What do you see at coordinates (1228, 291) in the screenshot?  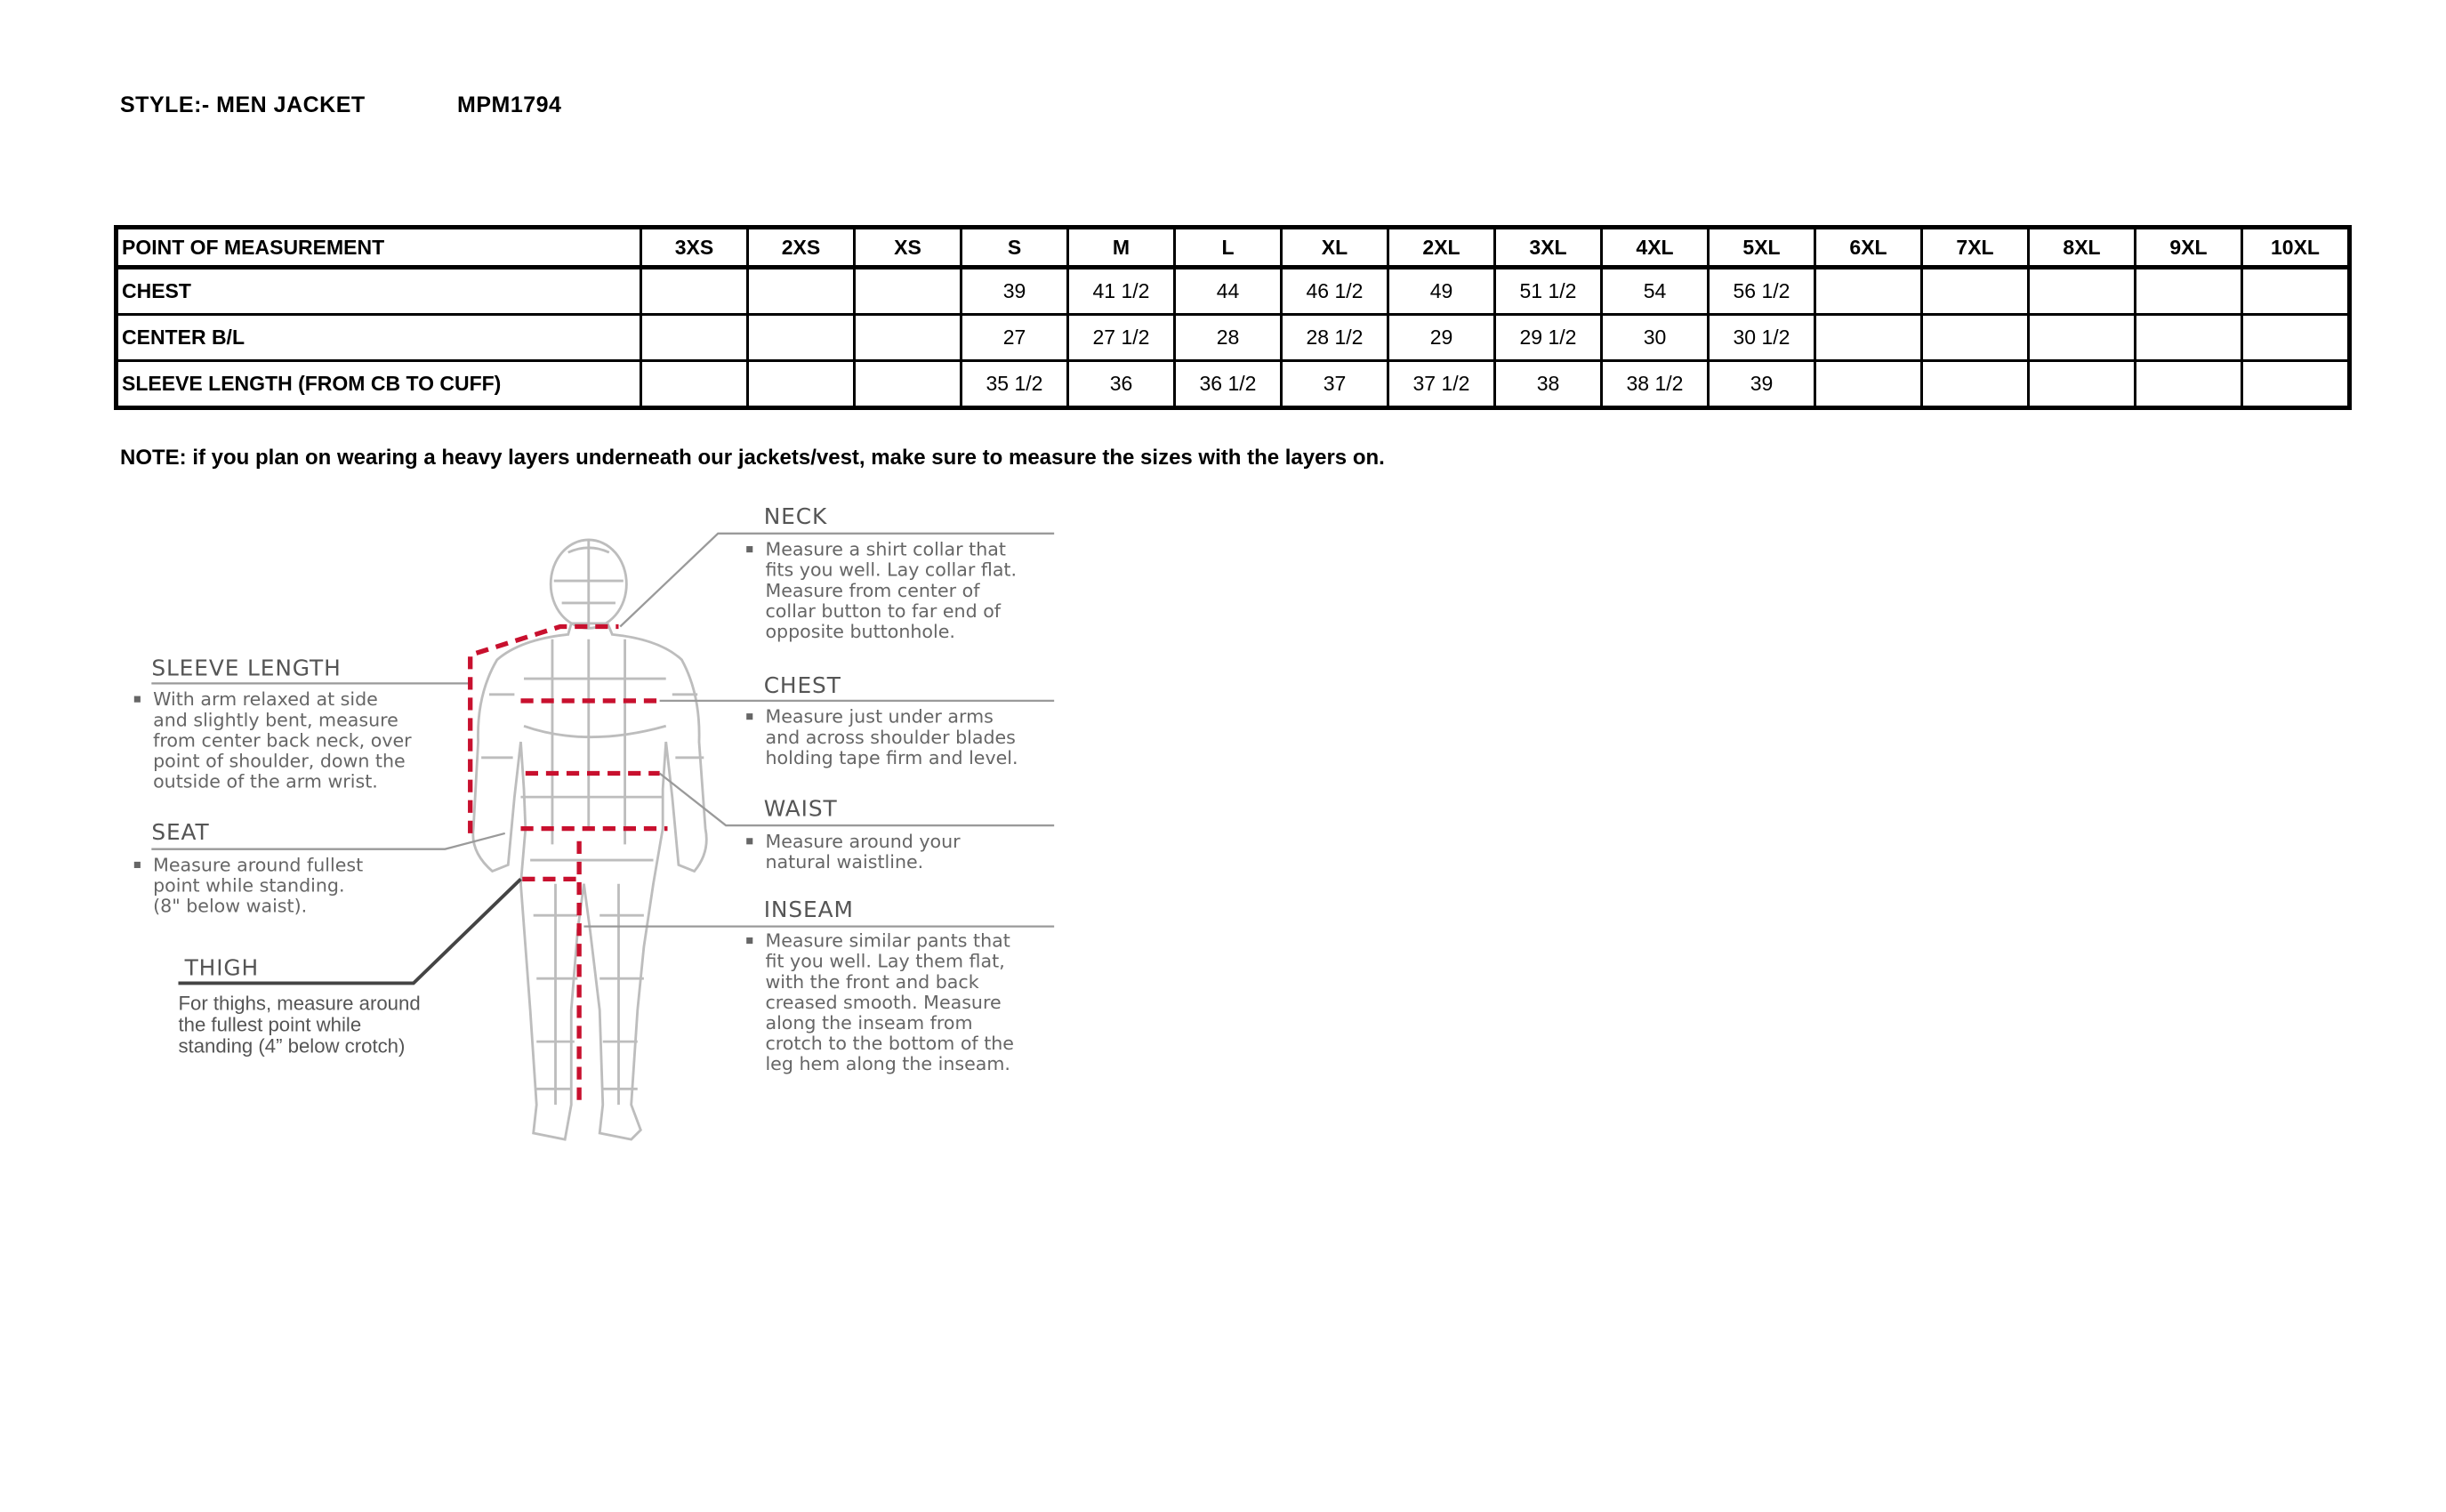 I see `measurement-cell: 44` at bounding box center [1228, 291].